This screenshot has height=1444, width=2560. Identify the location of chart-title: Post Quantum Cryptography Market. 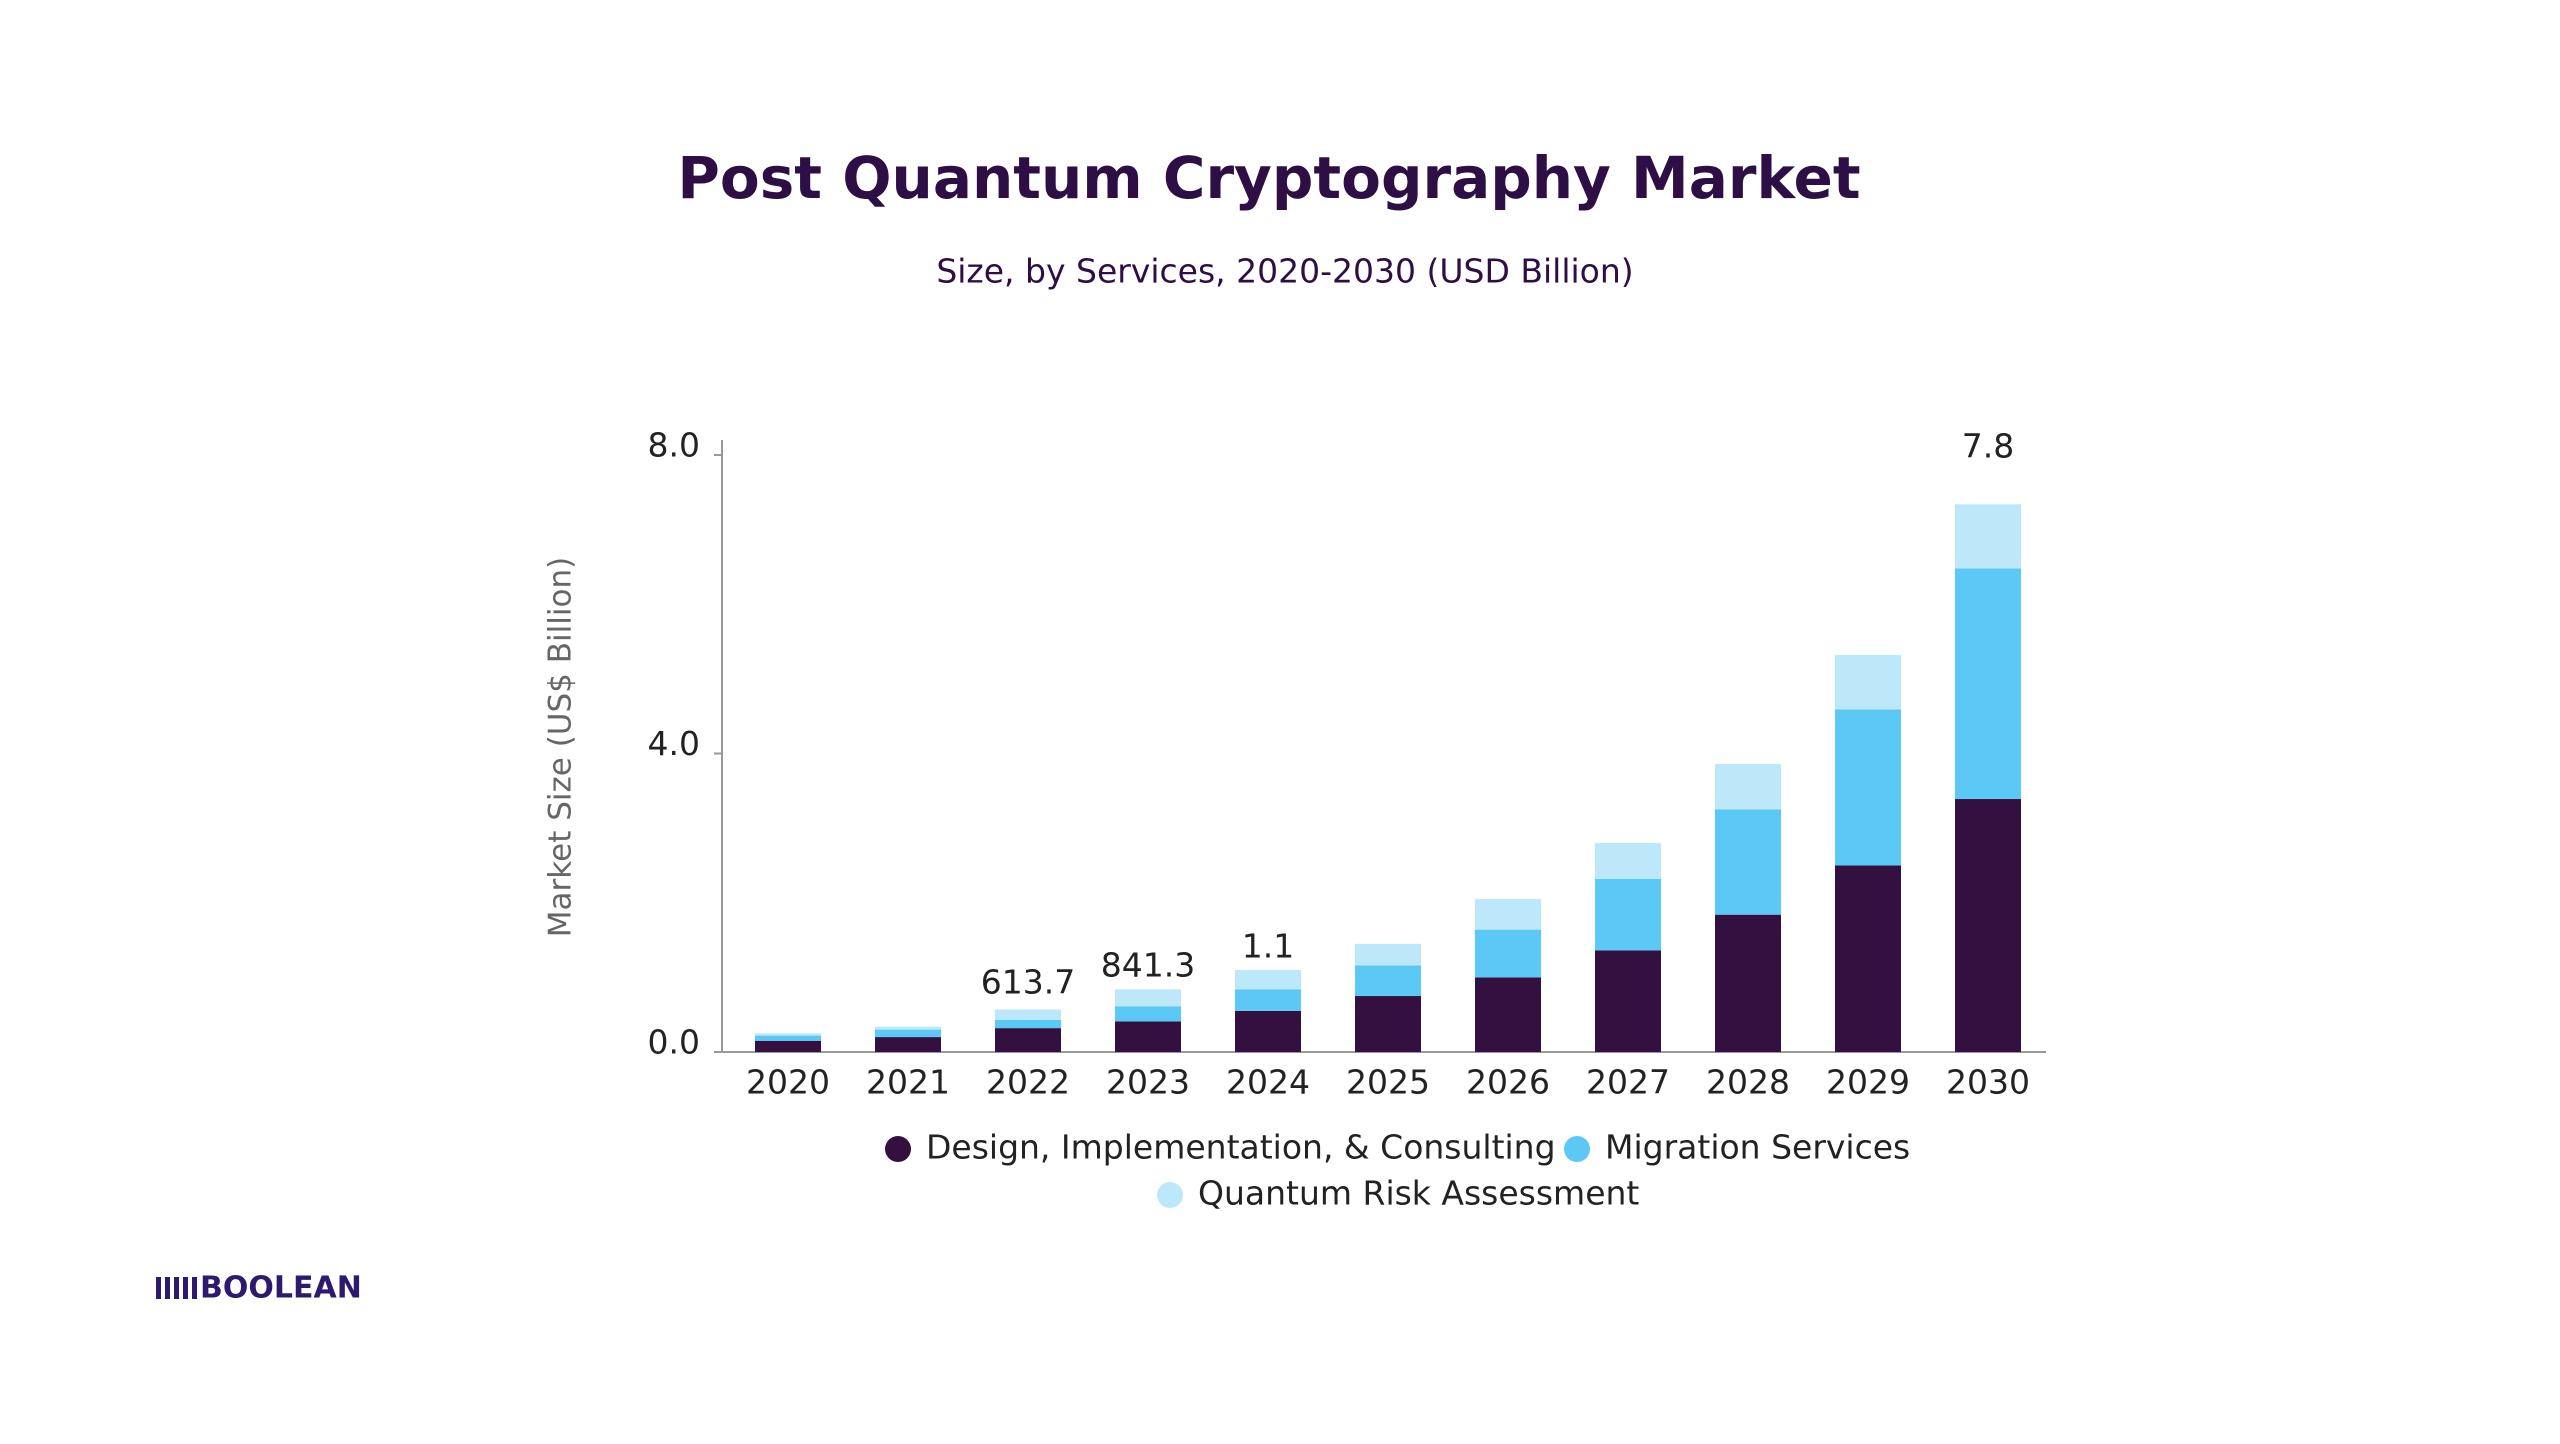
(1268, 178).